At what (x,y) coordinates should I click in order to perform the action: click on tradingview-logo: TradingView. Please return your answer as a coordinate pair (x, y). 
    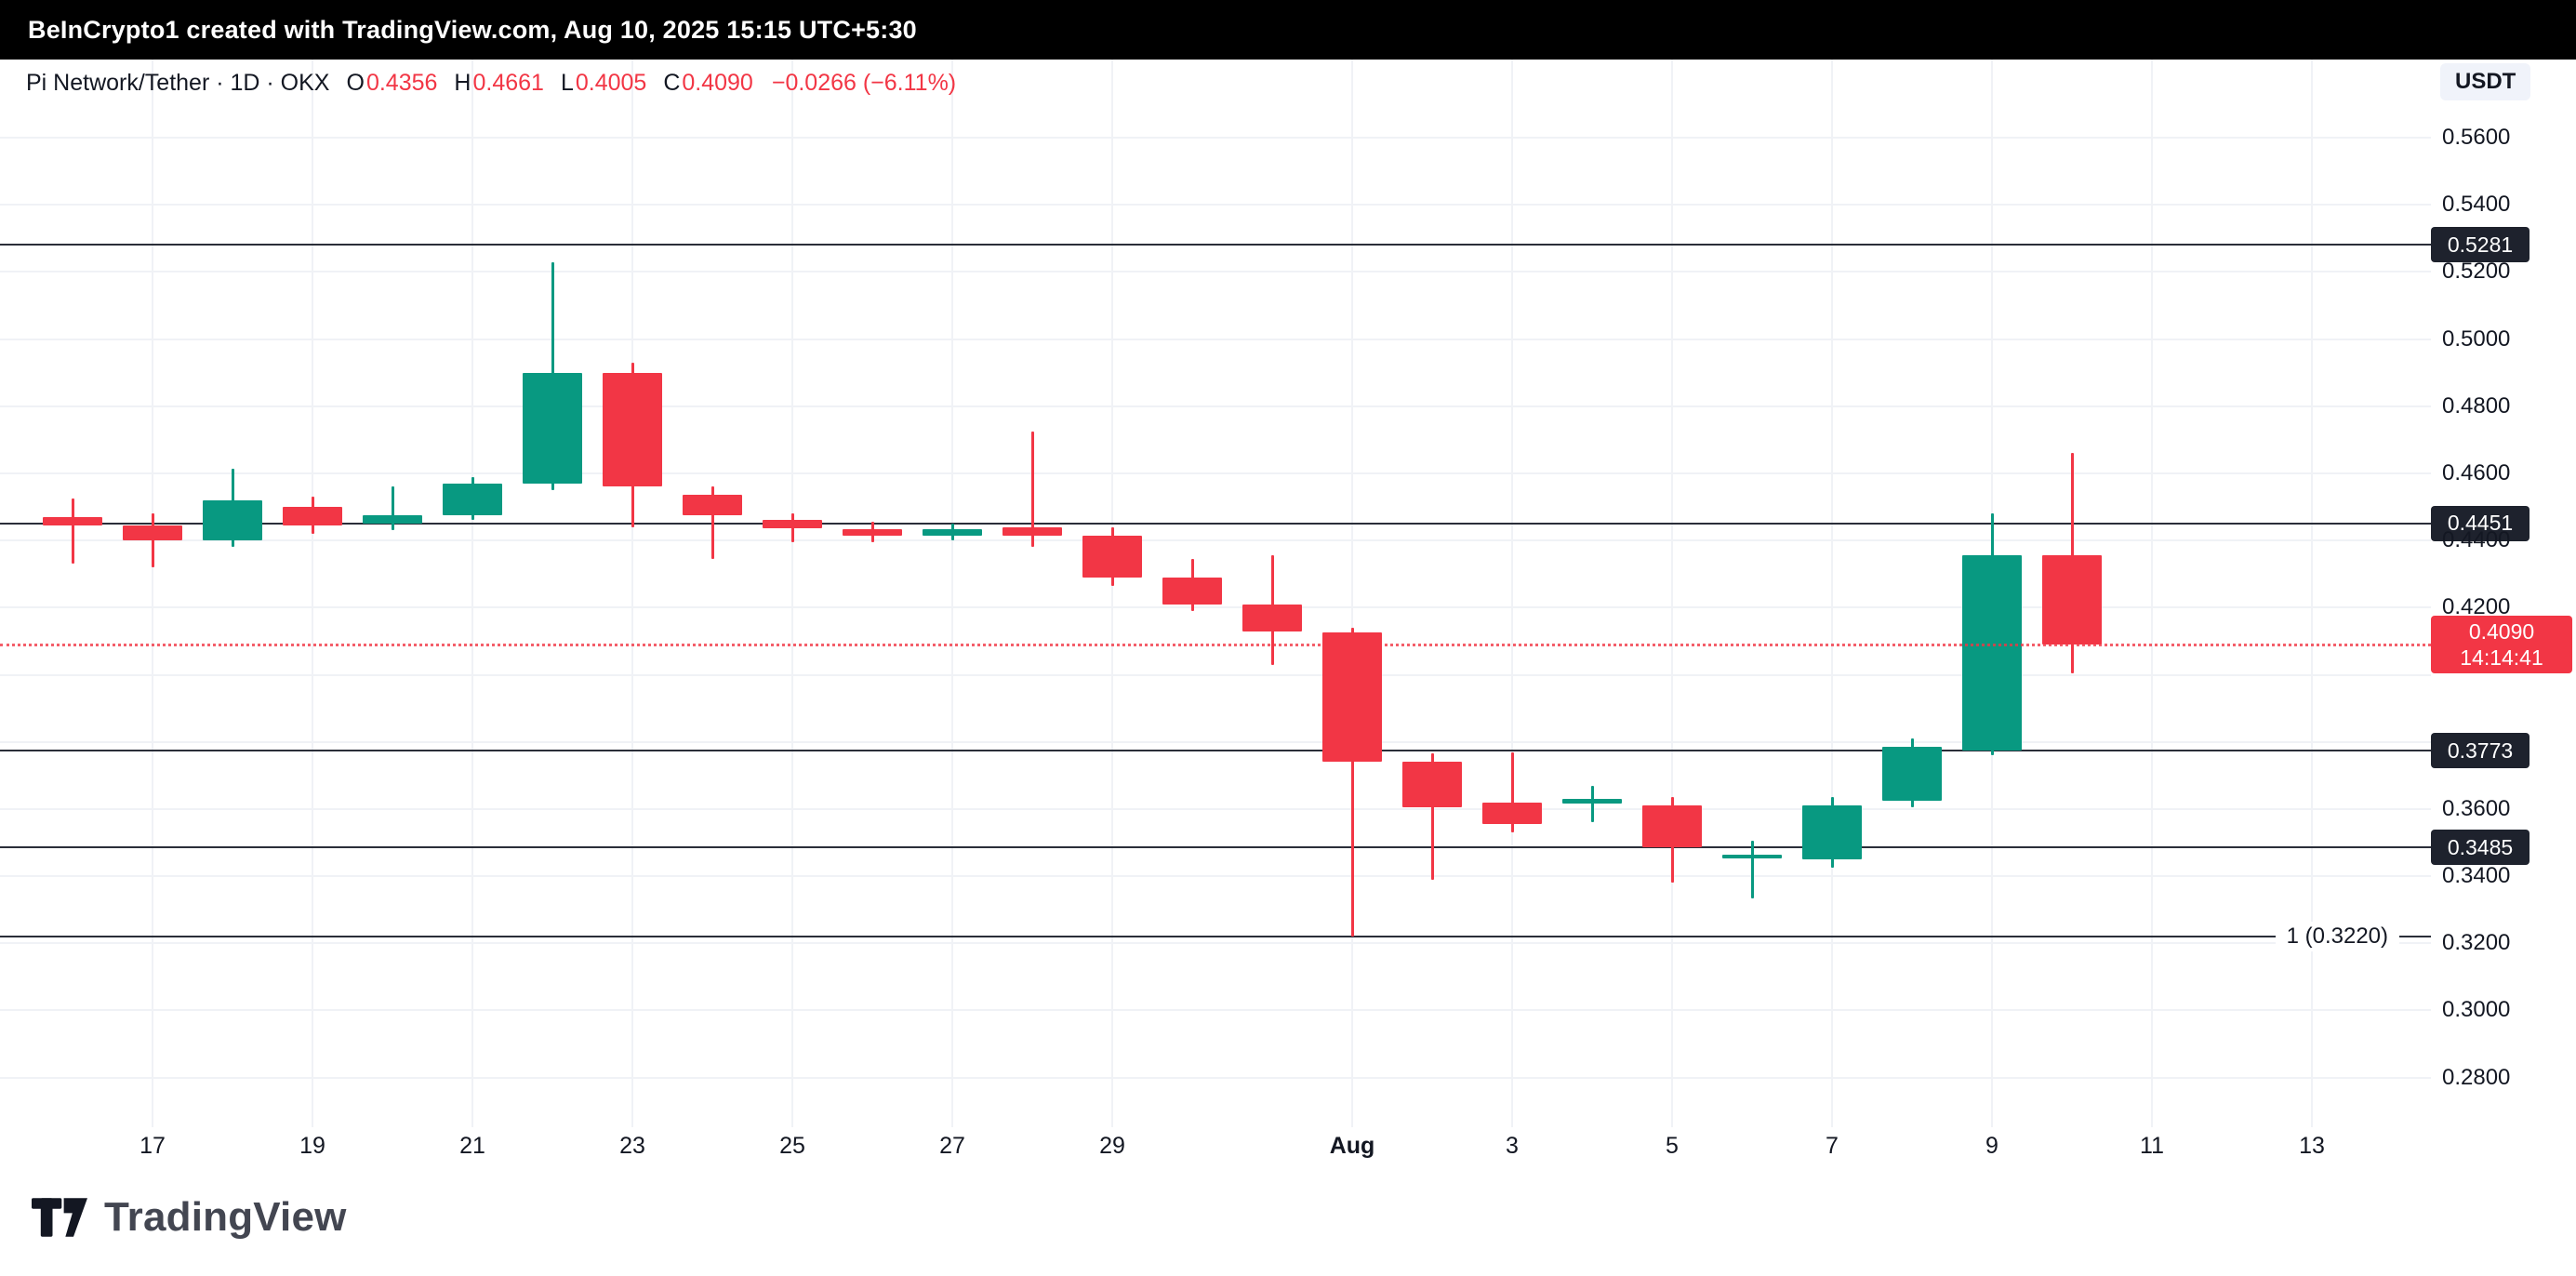
    Looking at the image, I should click on (189, 1217).